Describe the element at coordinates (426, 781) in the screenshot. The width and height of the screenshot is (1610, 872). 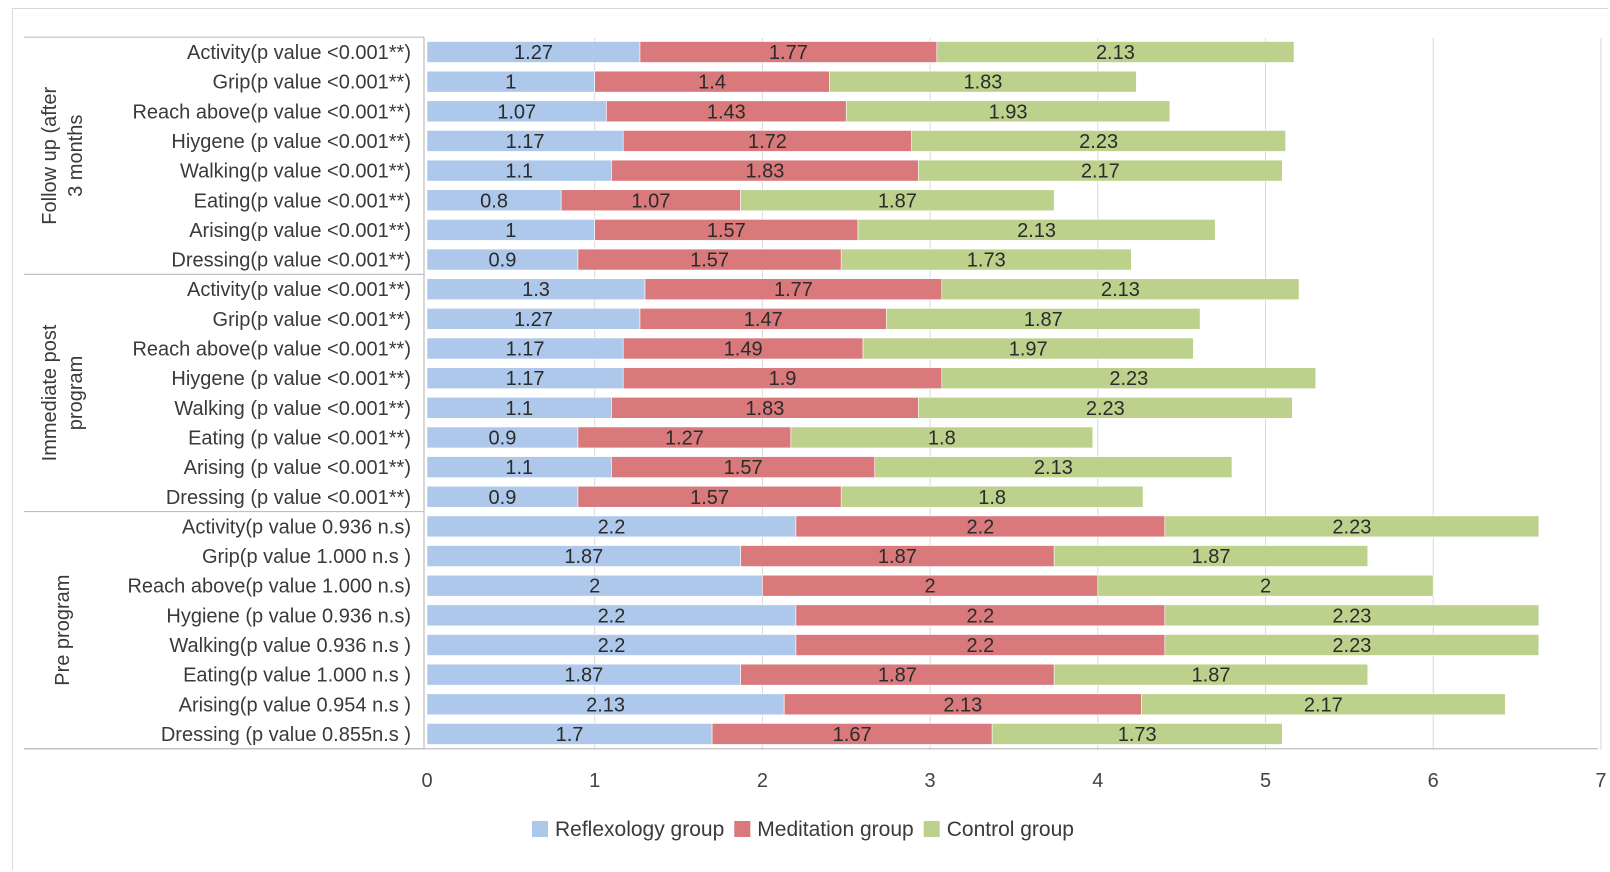
I see `x-tick-label: 0` at that location.